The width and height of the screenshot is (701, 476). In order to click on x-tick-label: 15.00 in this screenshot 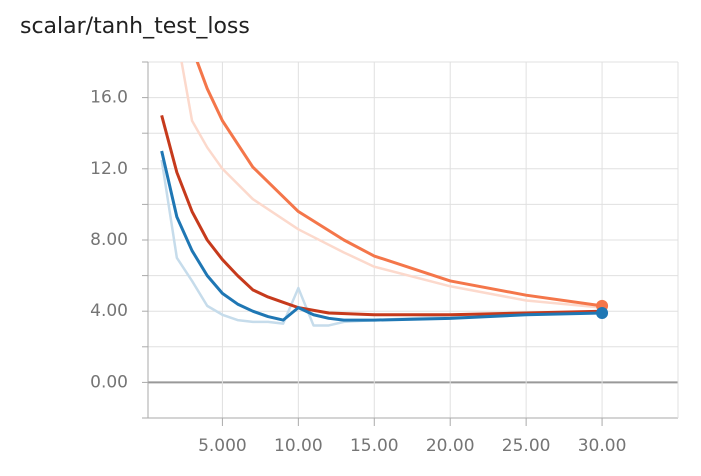, I will do `click(374, 446)`.